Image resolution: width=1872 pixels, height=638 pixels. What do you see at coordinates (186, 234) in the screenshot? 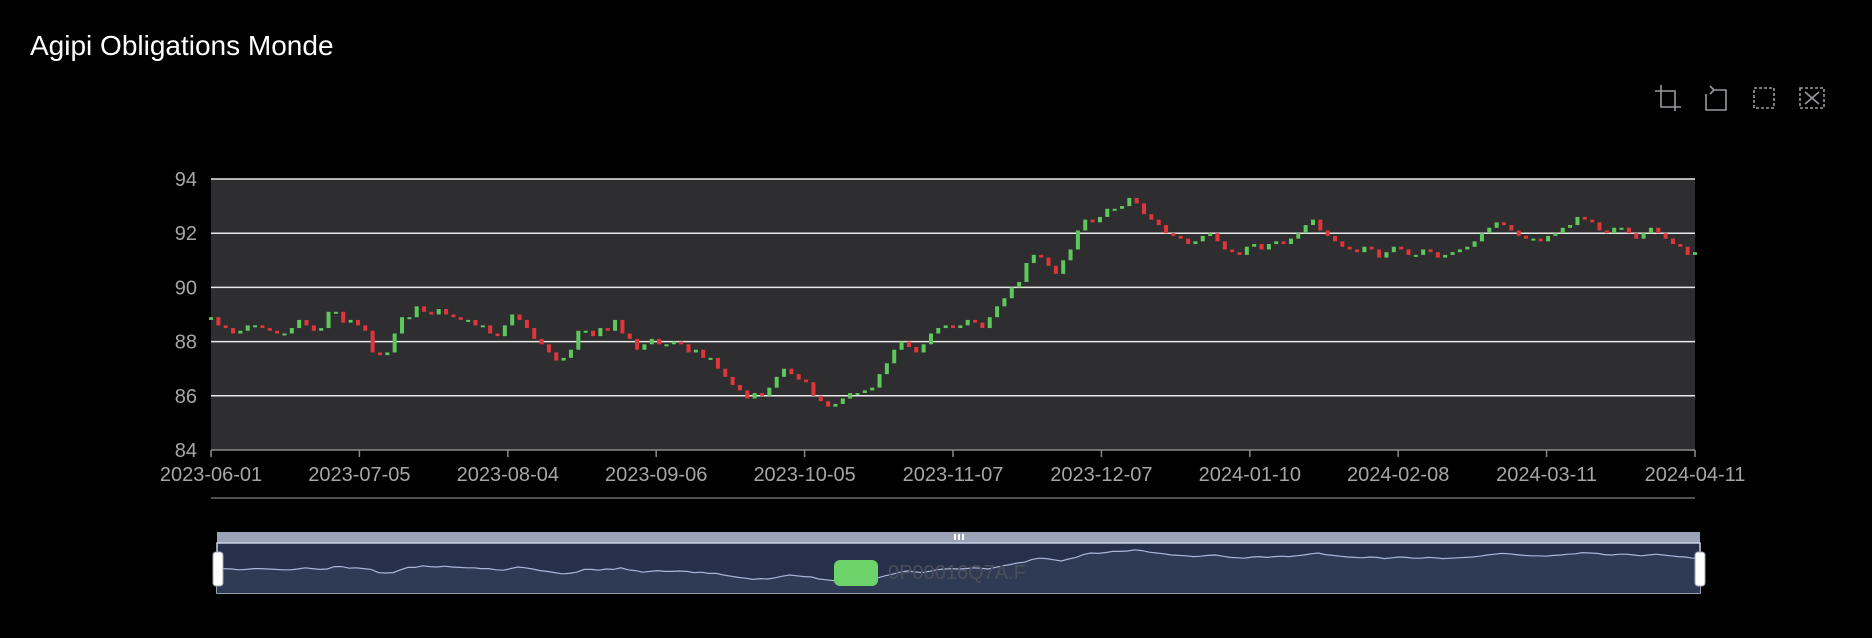
I see `y-tick-label: 92` at bounding box center [186, 234].